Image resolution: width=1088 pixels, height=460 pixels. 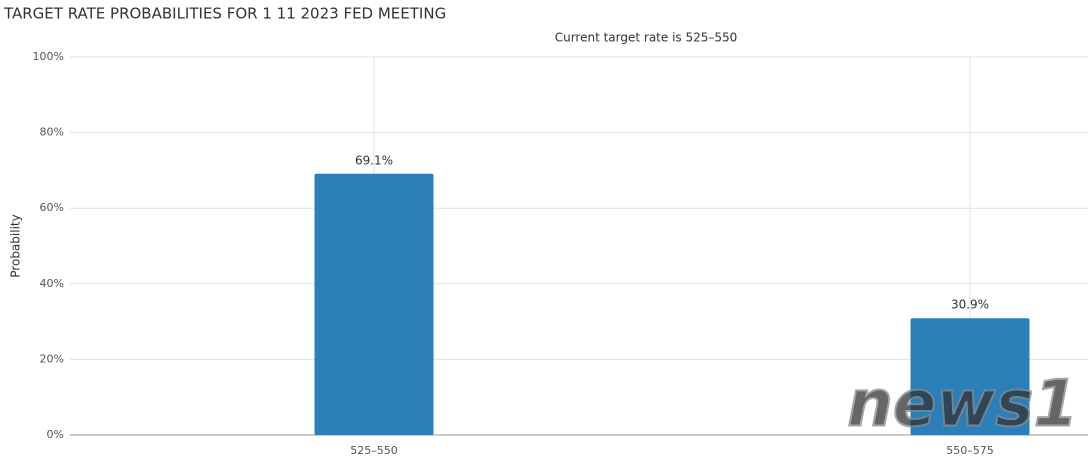 What do you see at coordinates (16, 245) in the screenshot?
I see `y-axis-label: Probability` at bounding box center [16, 245].